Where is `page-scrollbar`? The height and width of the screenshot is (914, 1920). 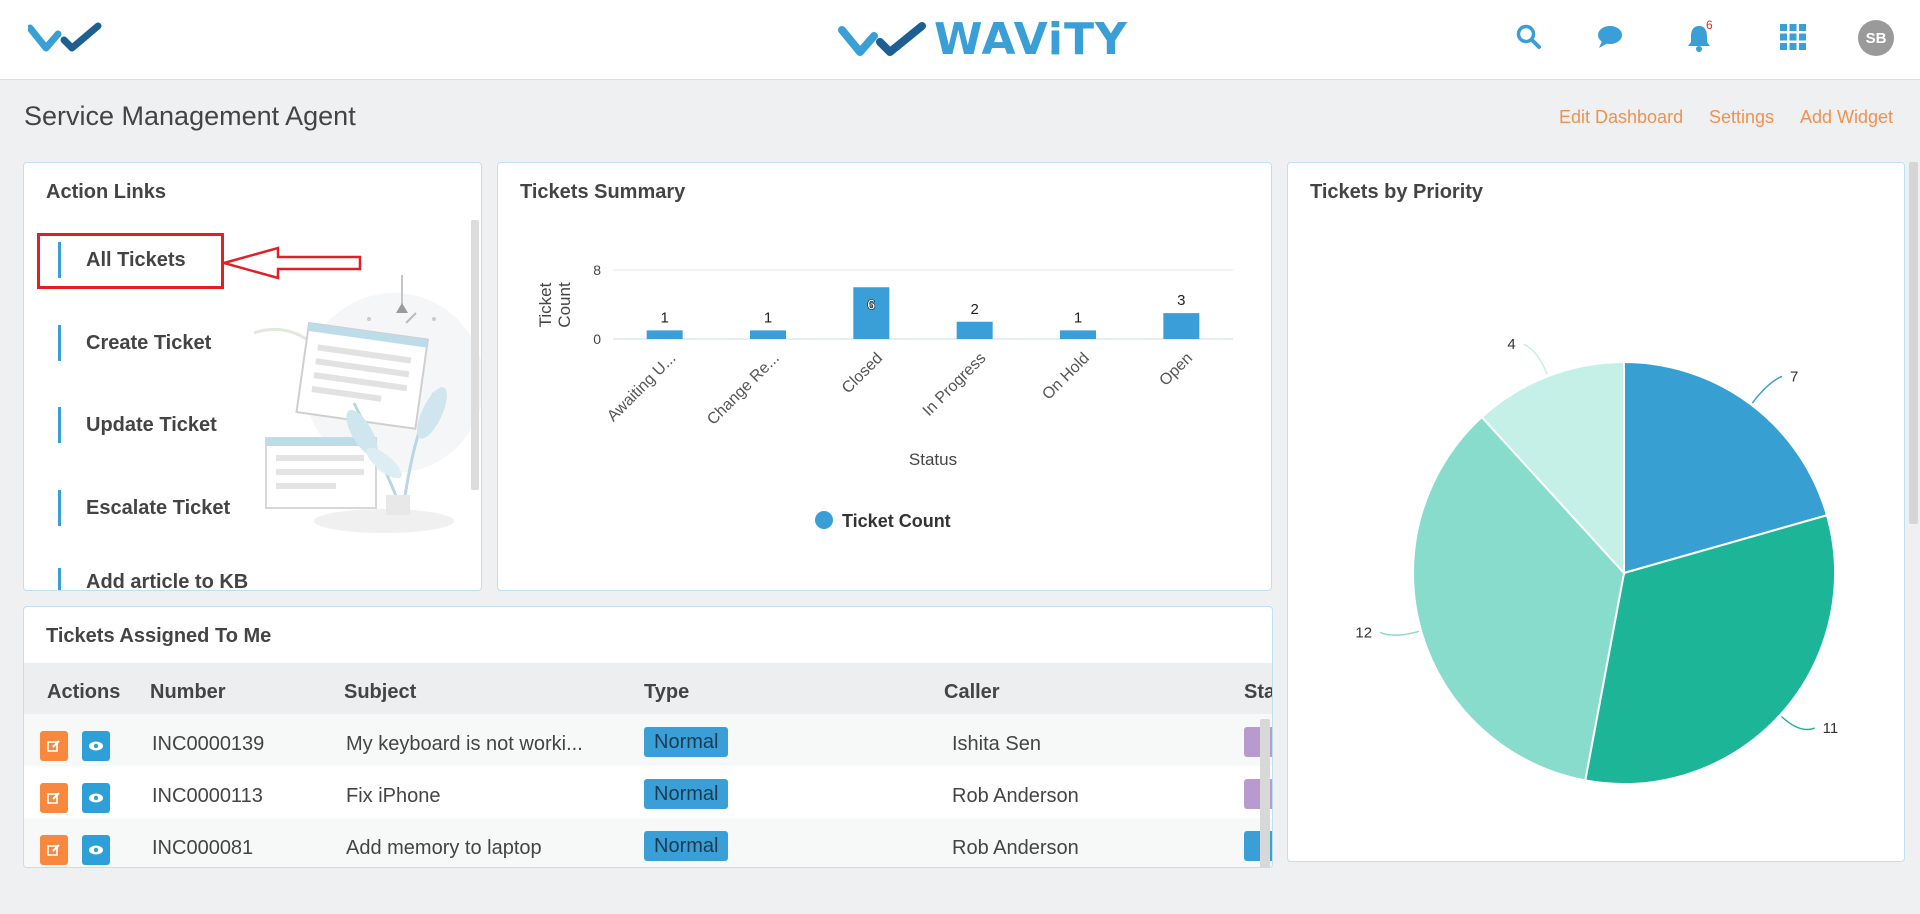
page-scrollbar is located at coordinates (1913, 343).